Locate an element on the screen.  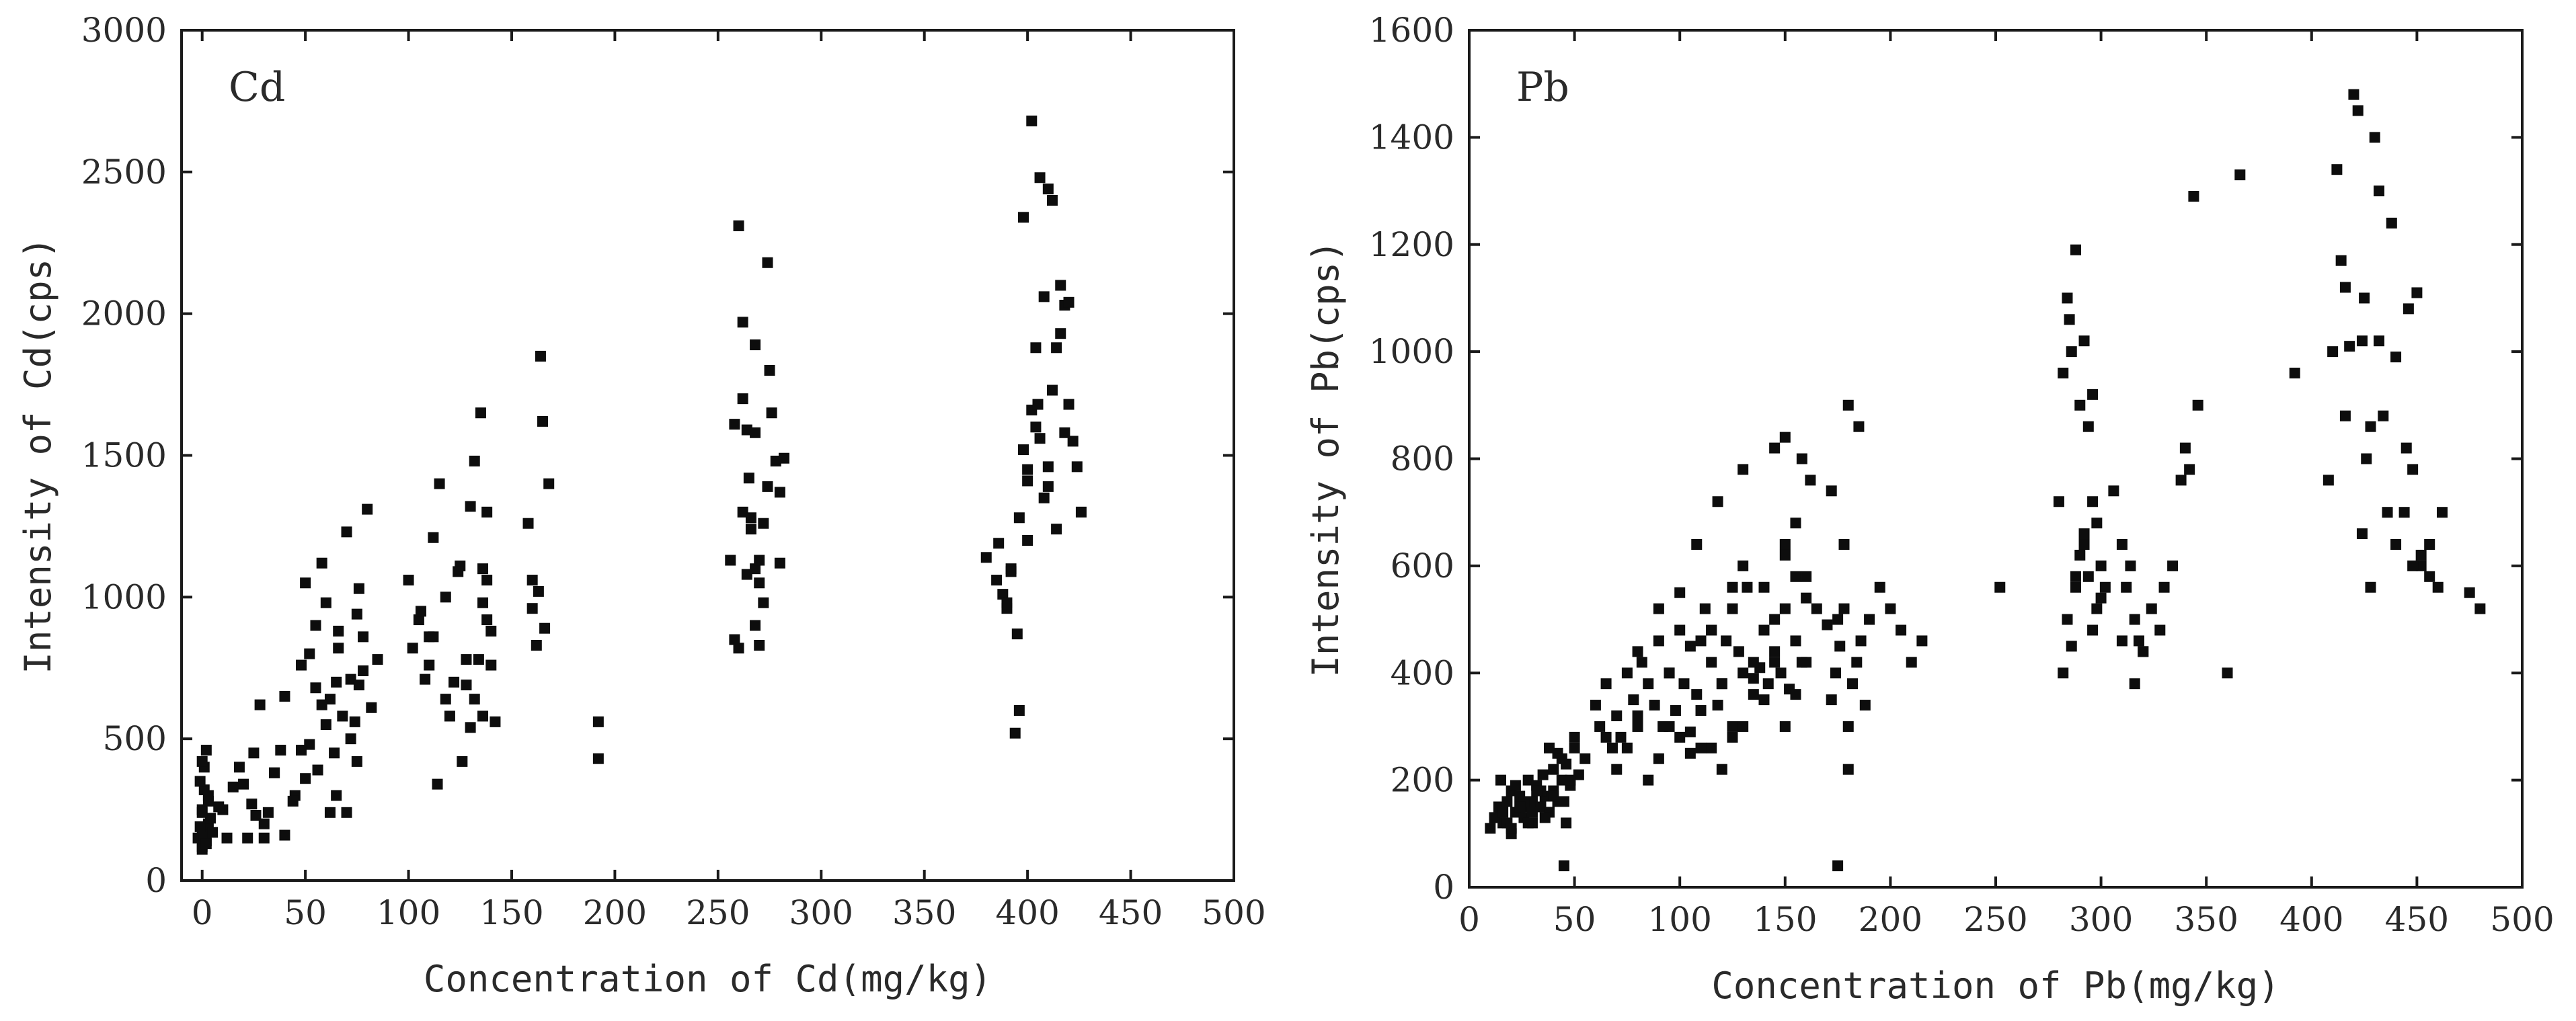
cd-x-tick-label: 250 is located at coordinates (718, 912).